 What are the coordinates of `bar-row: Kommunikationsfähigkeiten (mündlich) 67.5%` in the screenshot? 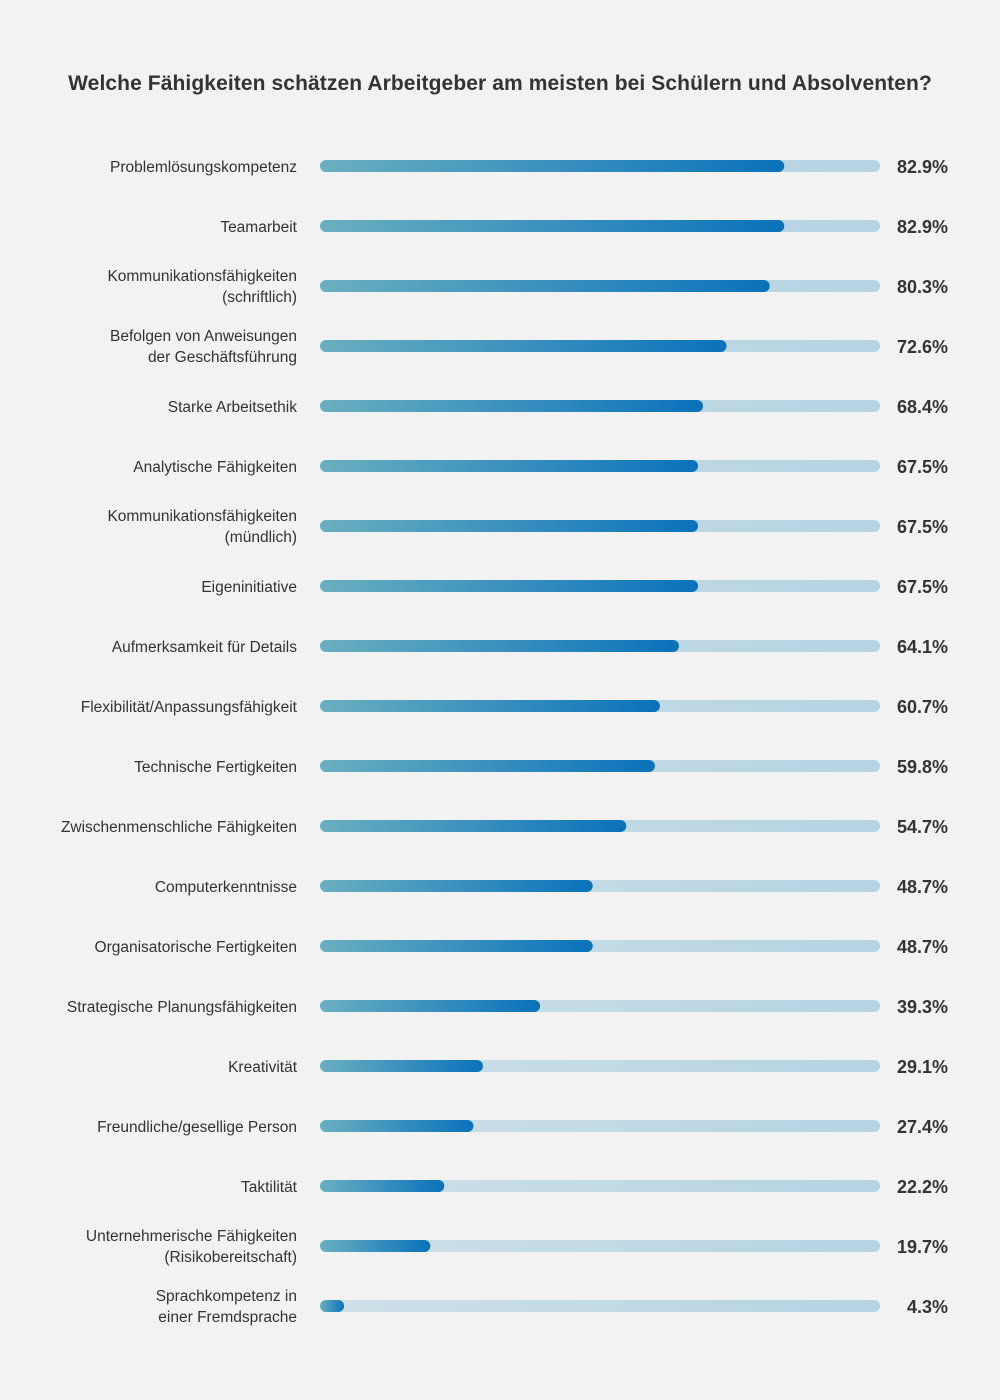 It's located at (527, 527).